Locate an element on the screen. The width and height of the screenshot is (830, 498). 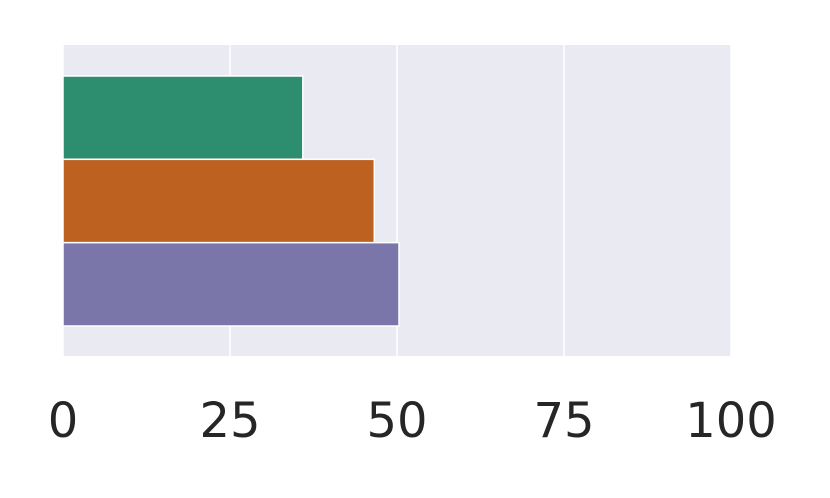
x-tick-label: 75 is located at coordinates (563, 421).